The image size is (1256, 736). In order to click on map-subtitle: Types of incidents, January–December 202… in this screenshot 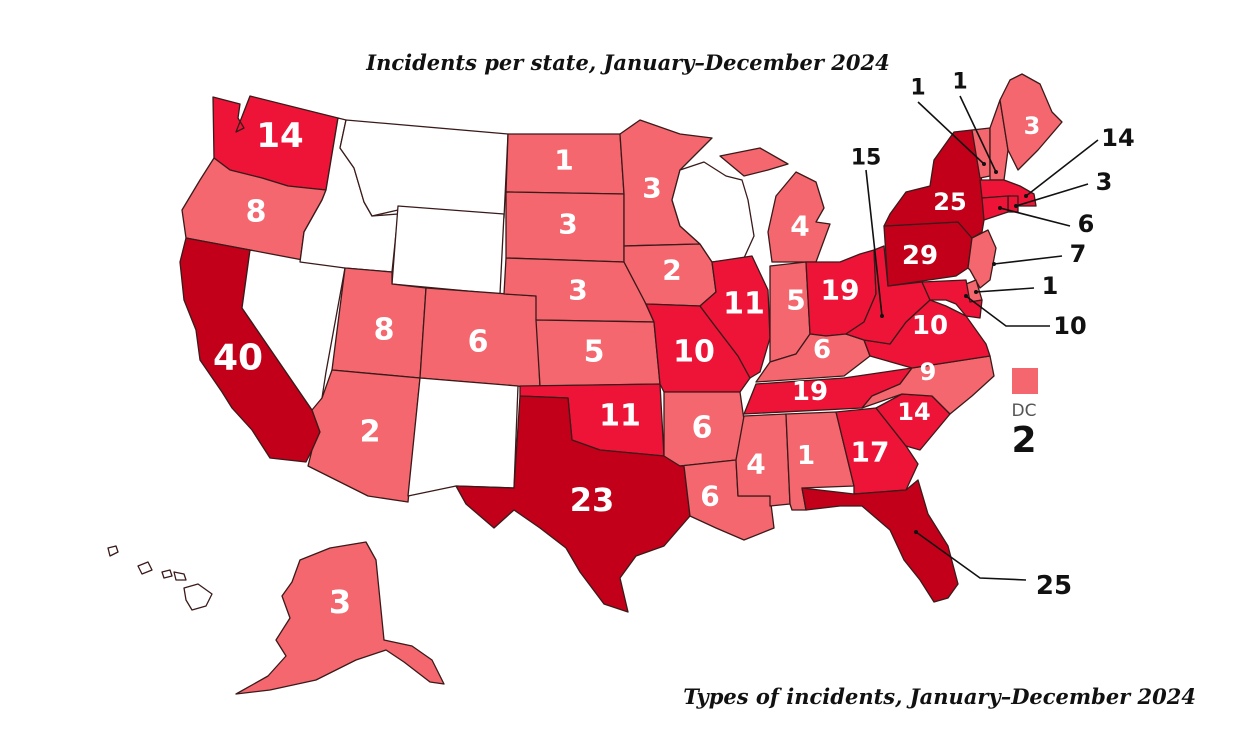, I will do `click(939, 696)`.